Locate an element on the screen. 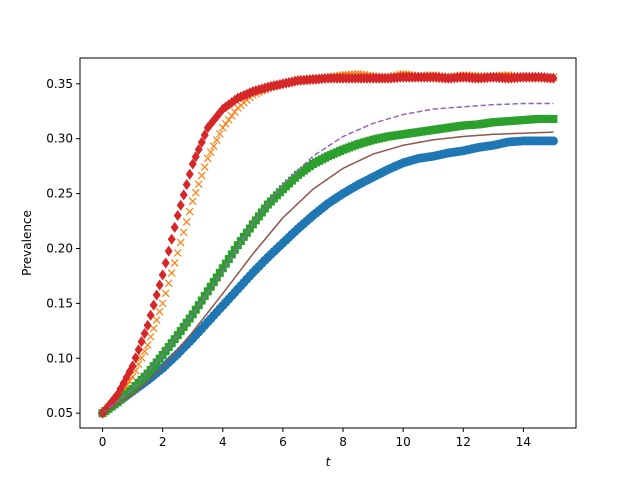 Image resolution: width=640 pixels, height=480 pixels. x-tick-label: 12 is located at coordinates (463, 442).